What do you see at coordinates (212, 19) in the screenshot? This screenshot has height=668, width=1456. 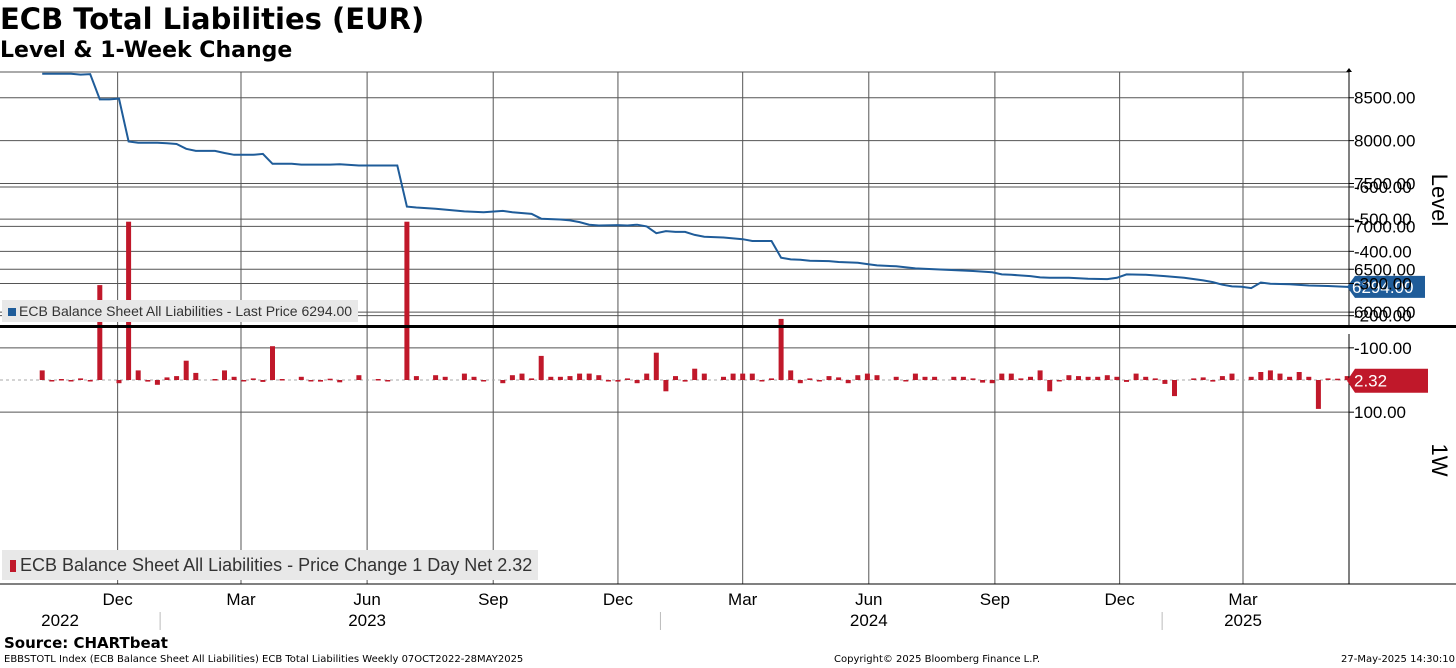 I see `chart-title: ECB Total Liabilities (EUR)` at bounding box center [212, 19].